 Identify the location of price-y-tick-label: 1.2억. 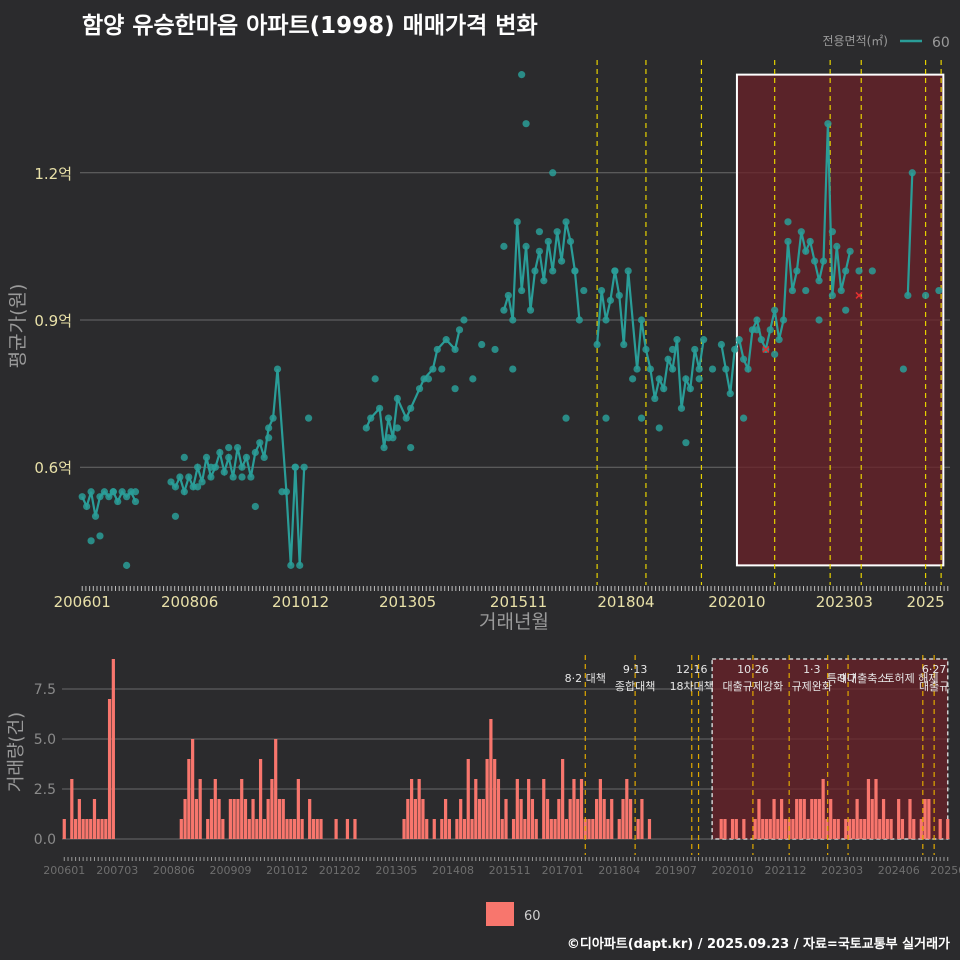
(53, 174).